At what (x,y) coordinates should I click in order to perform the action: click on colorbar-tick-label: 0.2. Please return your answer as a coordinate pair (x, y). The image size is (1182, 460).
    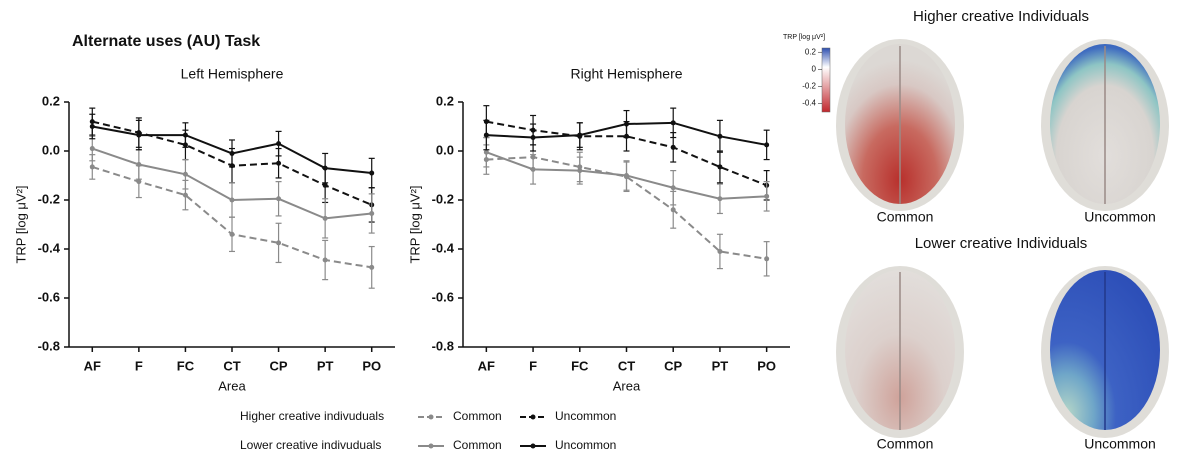
    Looking at the image, I should click on (811, 51).